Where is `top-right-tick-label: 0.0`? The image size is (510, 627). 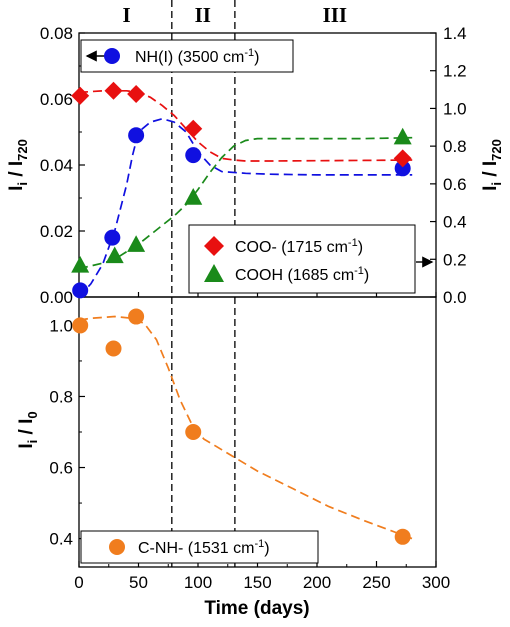 top-right-tick-label: 0.0 is located at coordinates (455, 297).